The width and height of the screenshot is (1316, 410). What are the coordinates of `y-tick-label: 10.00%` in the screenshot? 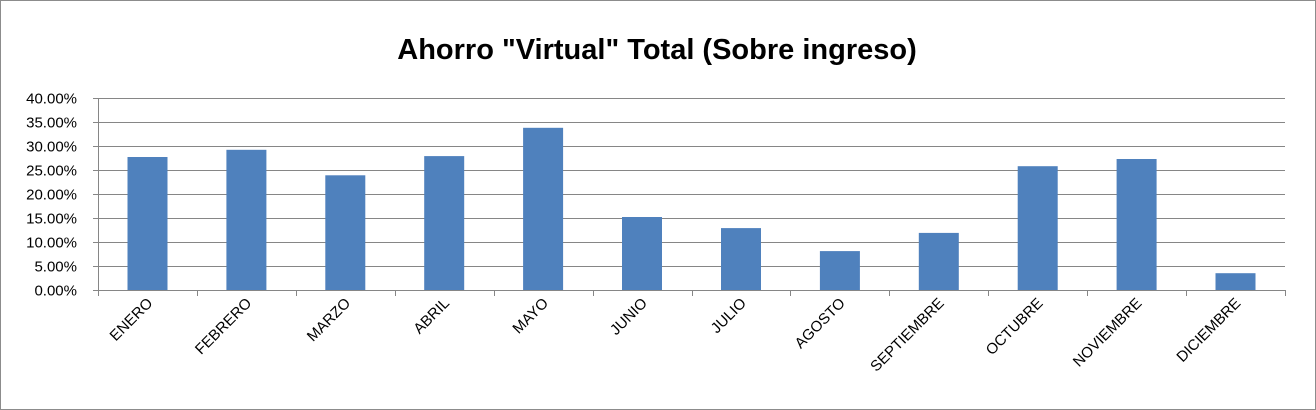 It's located at (51, 243).